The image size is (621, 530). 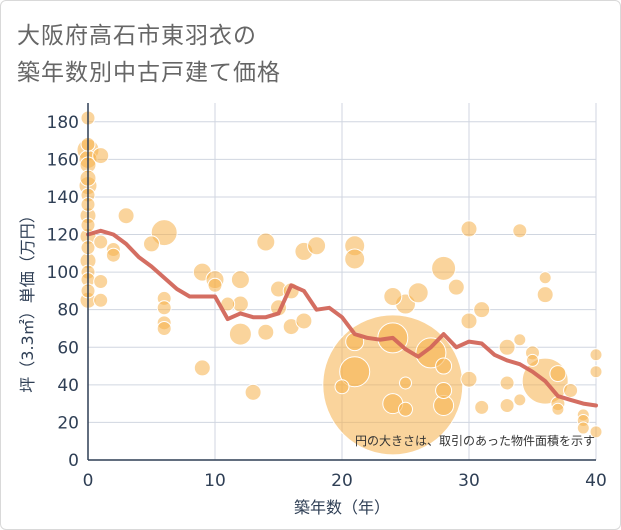 What do you see at coordinates (63, 160) in the screenshot?
I see `y-tick-label: 160` at bounding box center [63, 160].